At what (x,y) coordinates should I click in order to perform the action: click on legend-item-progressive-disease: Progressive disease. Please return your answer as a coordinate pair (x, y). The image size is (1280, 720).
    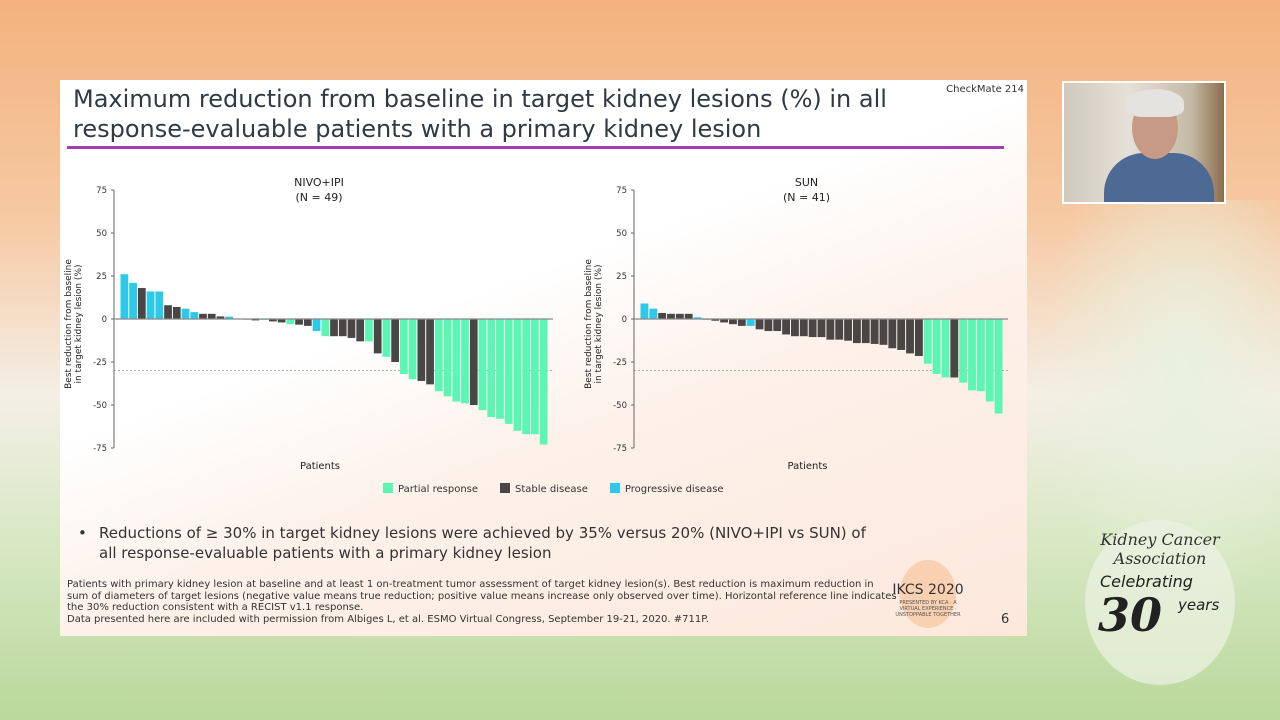
    Looking at the image, I should click on (666, 489).